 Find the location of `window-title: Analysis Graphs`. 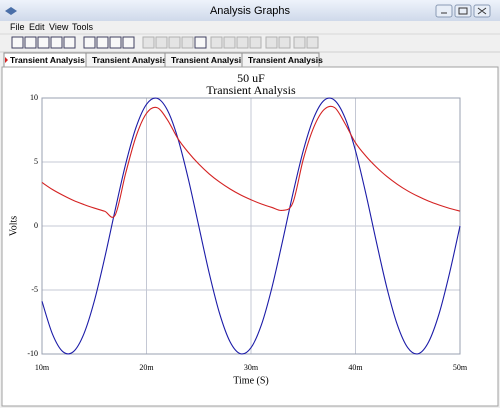

window-title: Analysis Graphs is located at coordinates (250, 11).